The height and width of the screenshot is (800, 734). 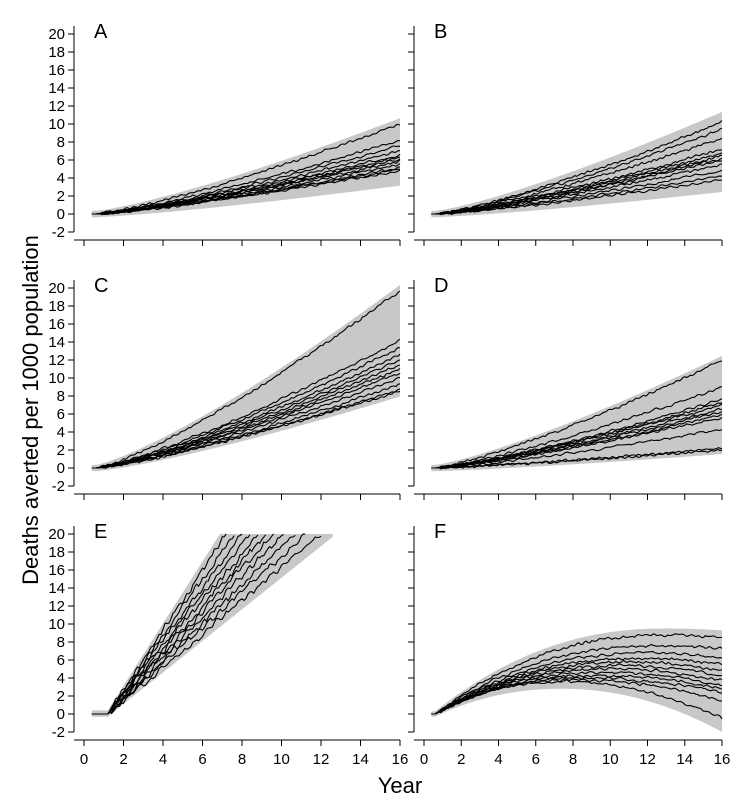 I want to click on y-axis-title: Deaths averted per 1000 population, so click(x=30, y=410).